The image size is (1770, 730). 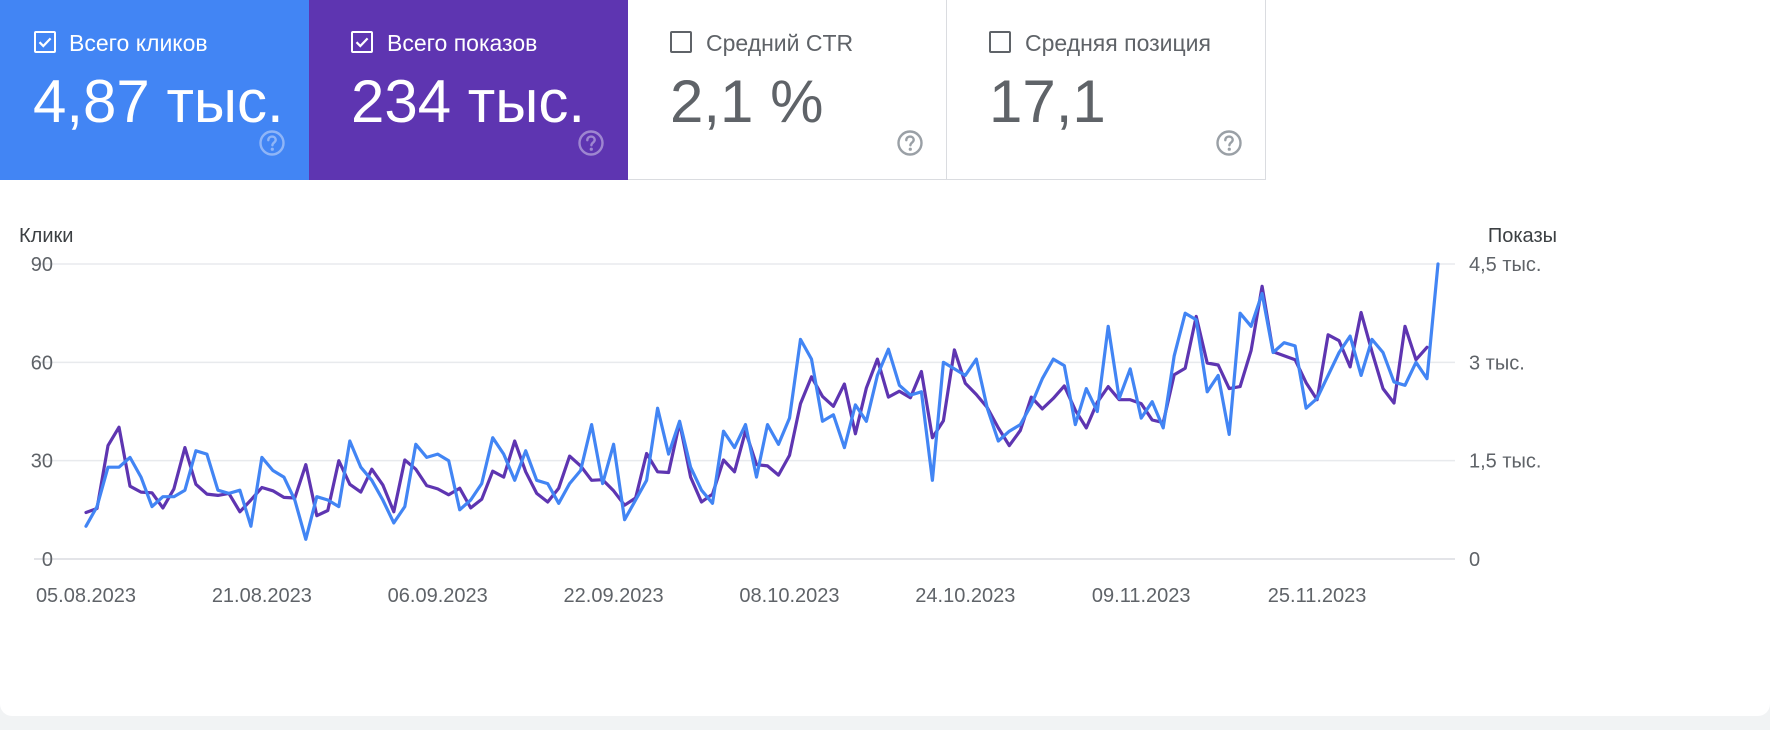 I want to click on y-tick-left: 30, so click(x=42, y=462).